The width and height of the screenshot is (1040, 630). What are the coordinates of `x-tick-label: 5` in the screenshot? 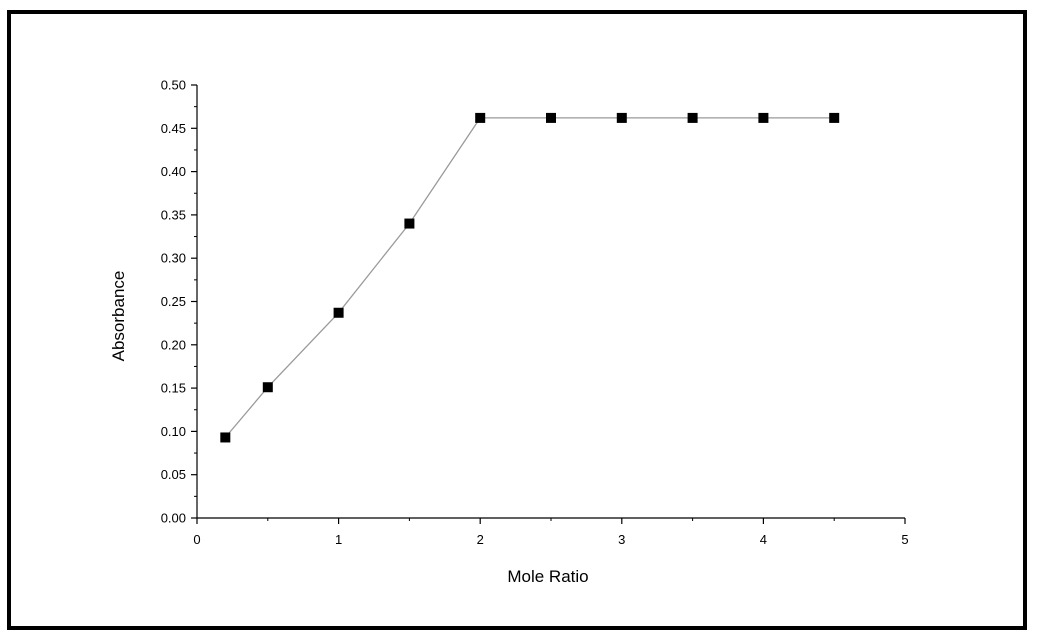 It's located at (904, 539).